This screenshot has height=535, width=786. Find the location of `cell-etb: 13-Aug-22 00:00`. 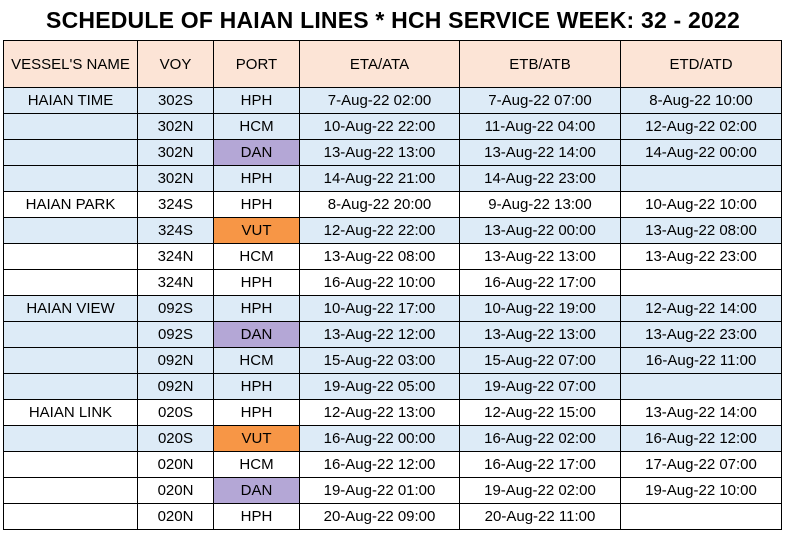

cell-etb: 13-Aug-22 00:00 is located at coordinates (540, 230).